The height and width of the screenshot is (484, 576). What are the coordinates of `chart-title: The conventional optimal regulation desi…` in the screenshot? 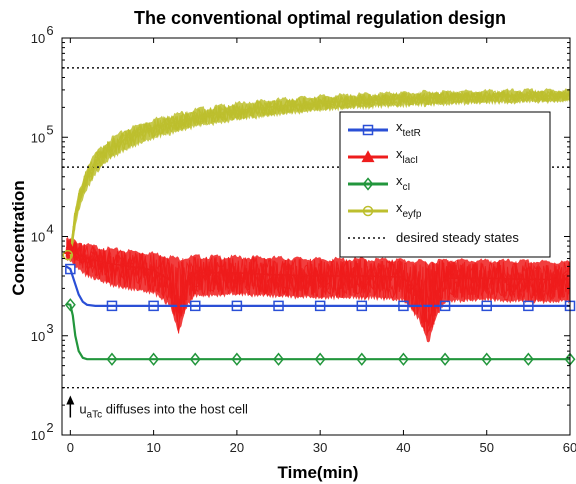 It's located at (320, 18).